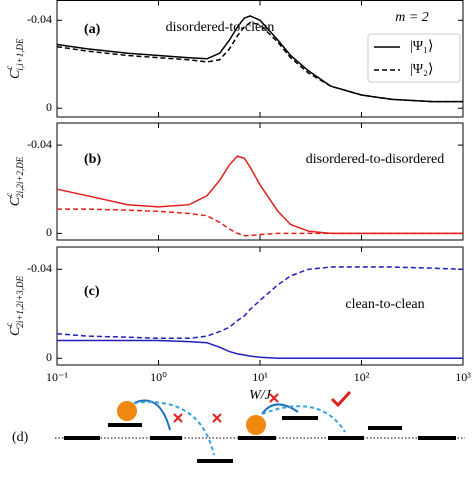 The image size is (474, 492). Describe the element at coordinates (20, 437) in the screenshot. I see `panel-label: (d)` at that location.